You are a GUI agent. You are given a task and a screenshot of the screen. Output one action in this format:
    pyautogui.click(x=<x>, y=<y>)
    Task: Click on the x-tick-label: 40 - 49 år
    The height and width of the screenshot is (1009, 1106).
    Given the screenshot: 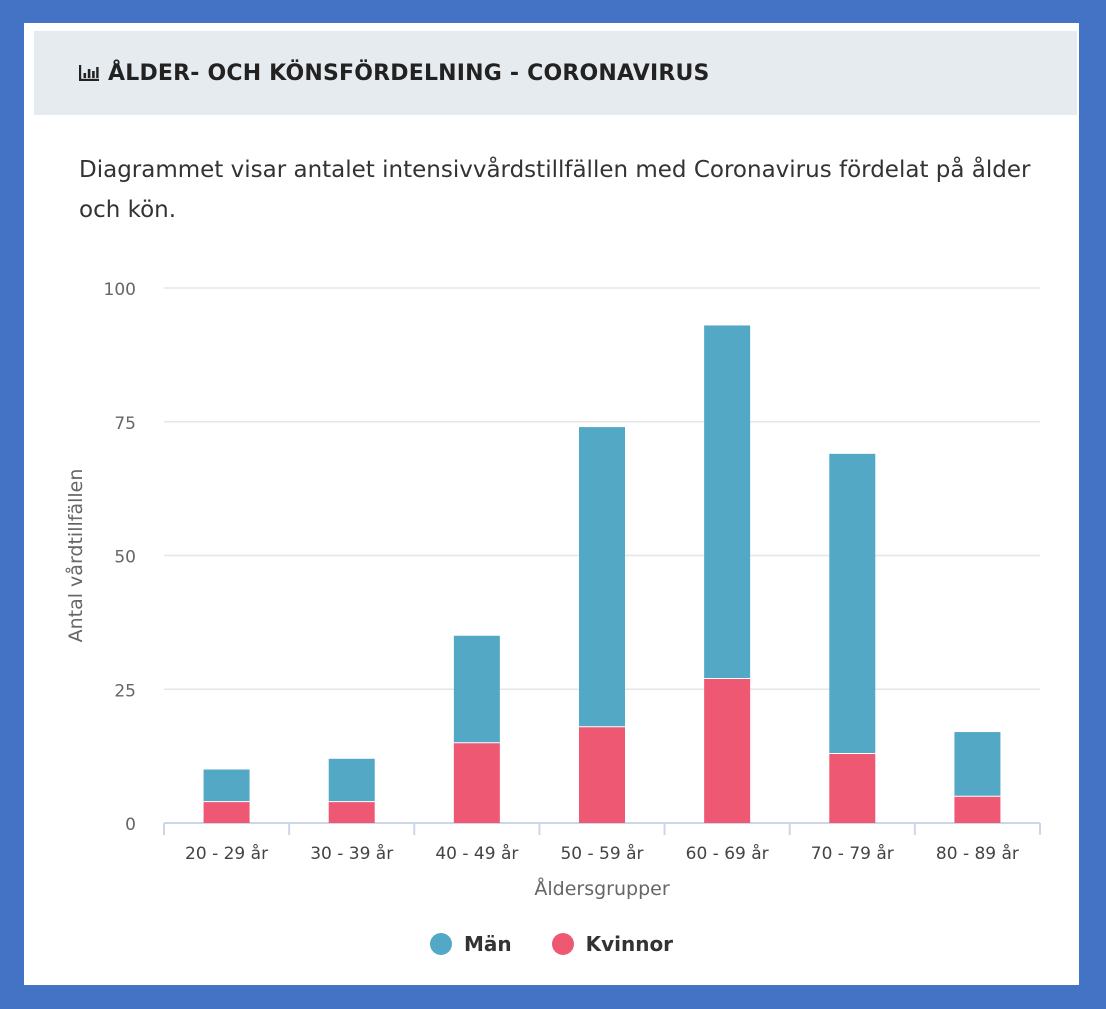 What is the action you would take?
    pyautogui.click(x=476, y=853)
    